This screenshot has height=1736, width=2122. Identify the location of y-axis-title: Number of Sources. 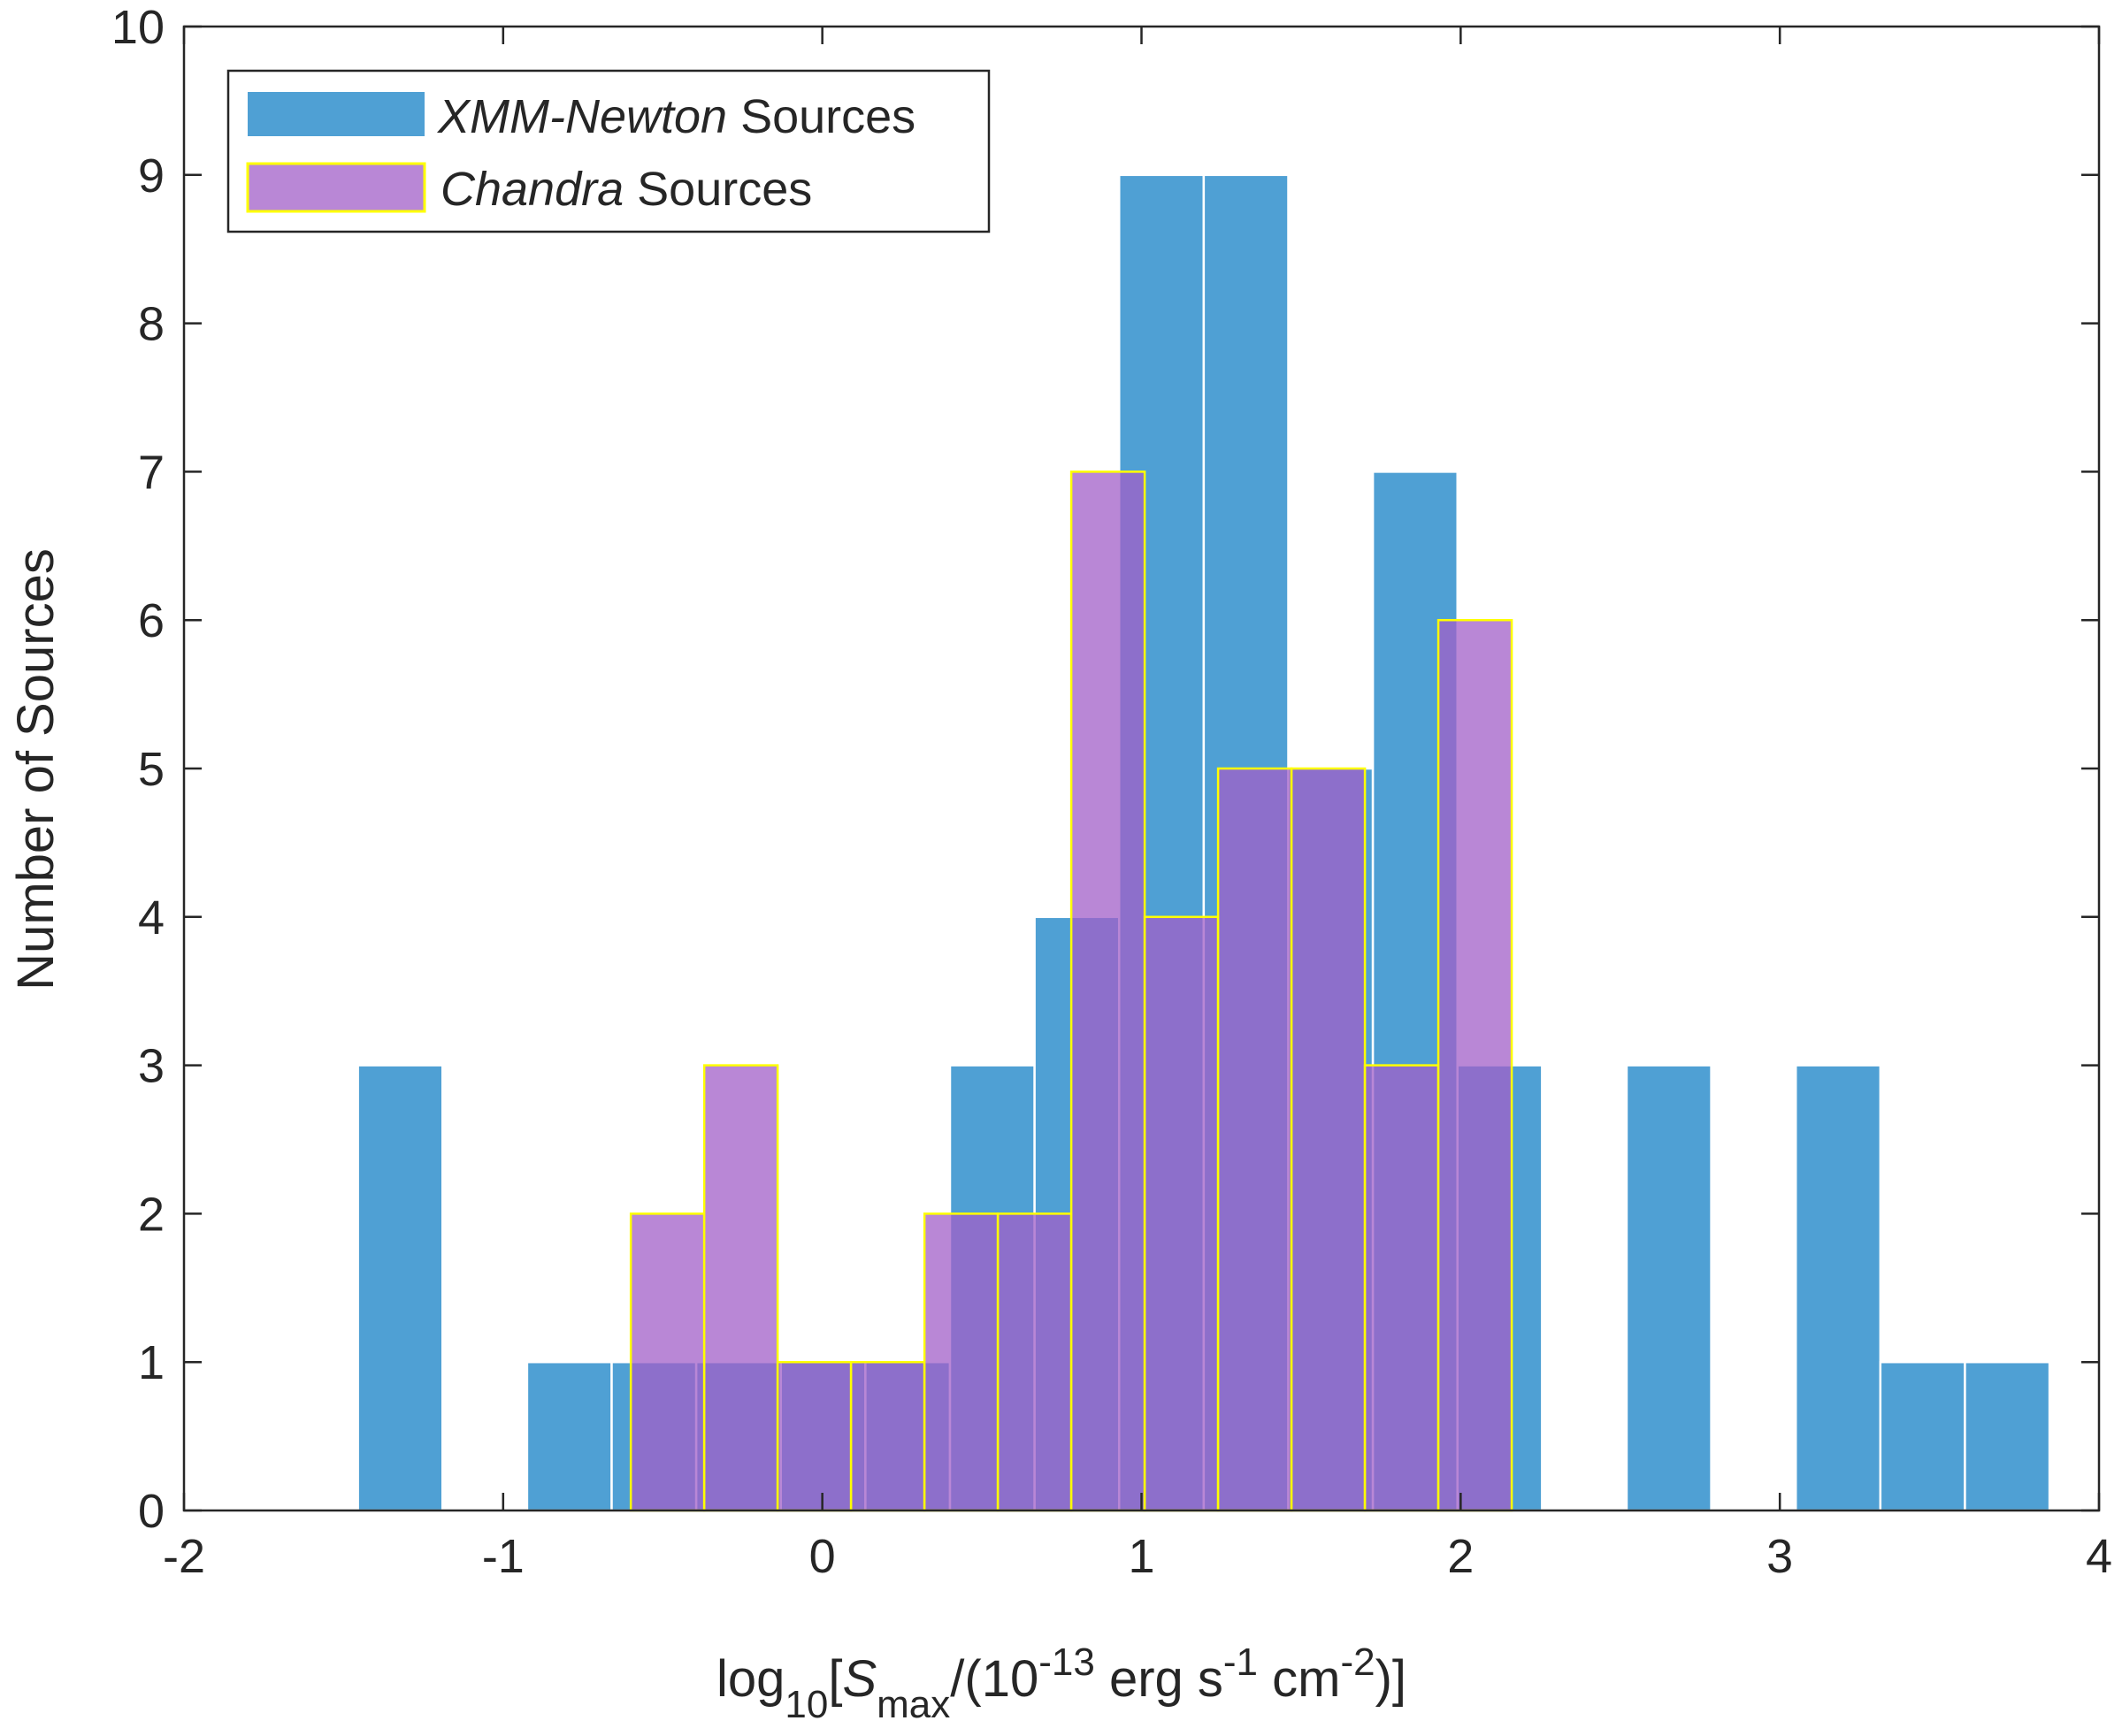
(36, 769).